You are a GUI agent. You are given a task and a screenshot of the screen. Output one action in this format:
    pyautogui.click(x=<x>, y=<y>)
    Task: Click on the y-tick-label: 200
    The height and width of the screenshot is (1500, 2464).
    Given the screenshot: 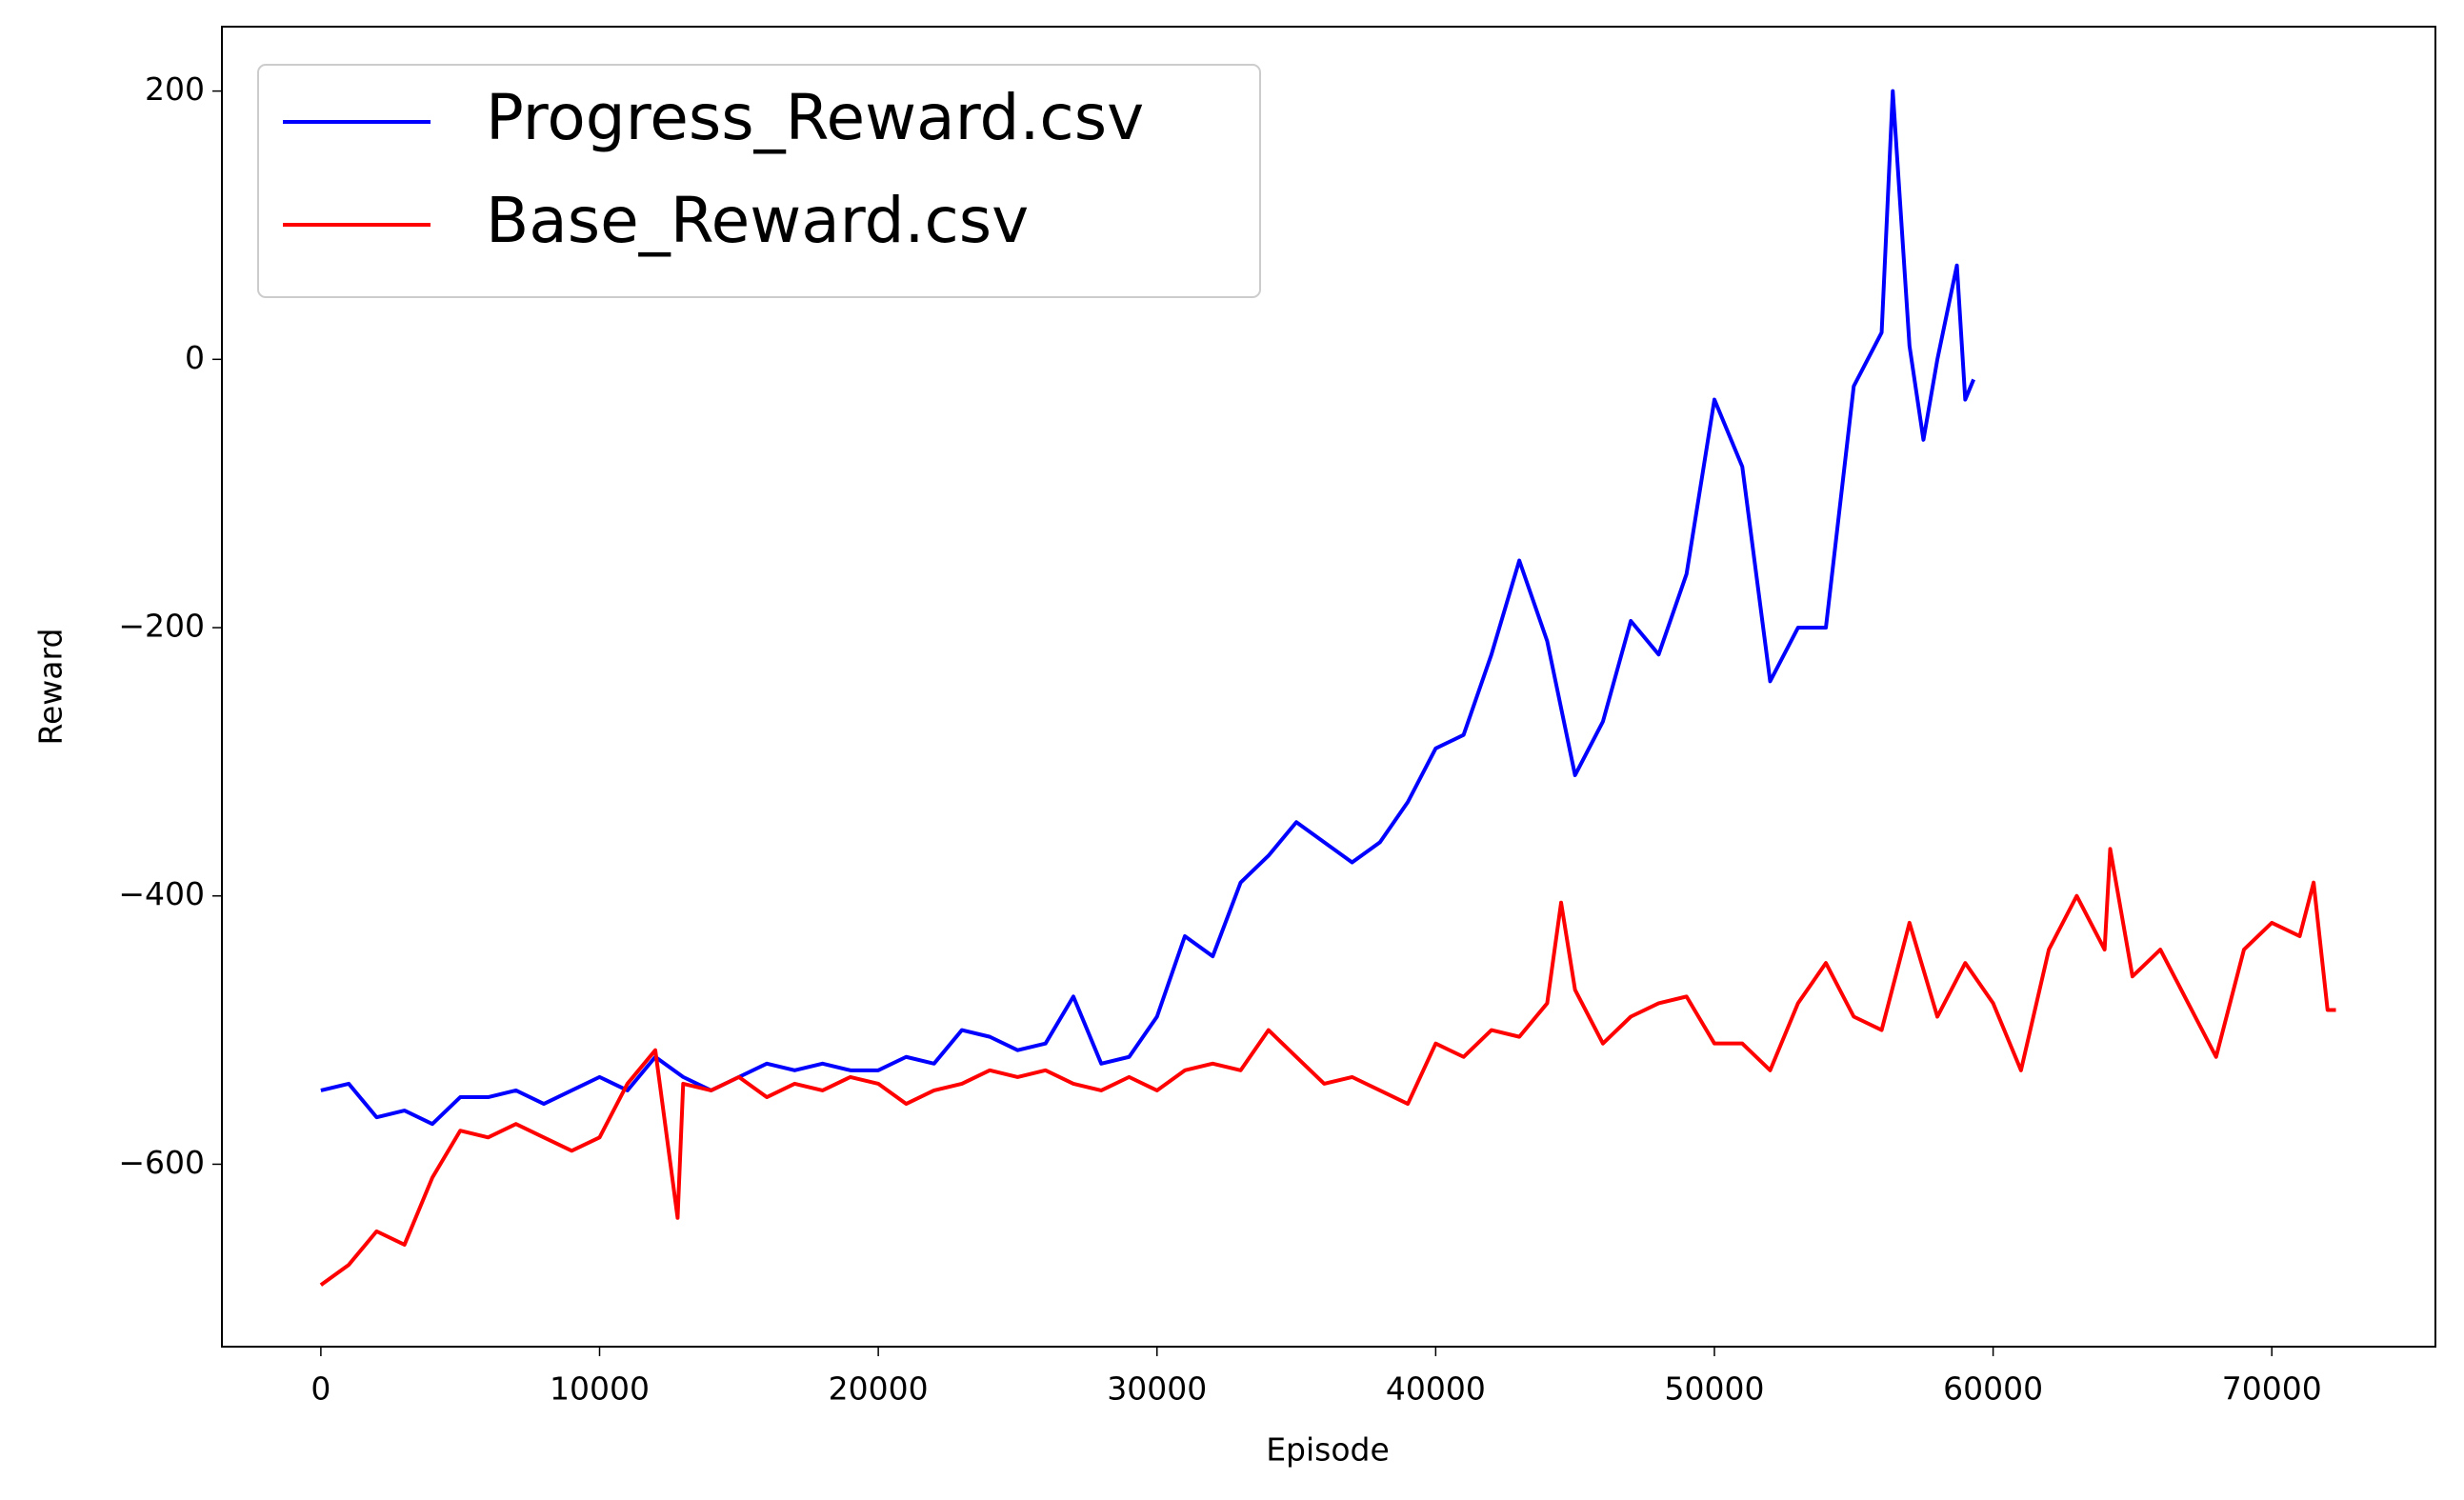 What is the action you would take?
    pyautogui.click(x=175, y=89)
    